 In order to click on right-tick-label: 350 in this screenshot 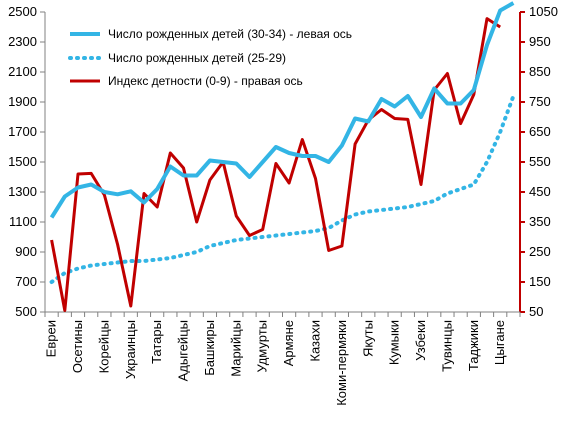, I will do `click(540, 221)`.